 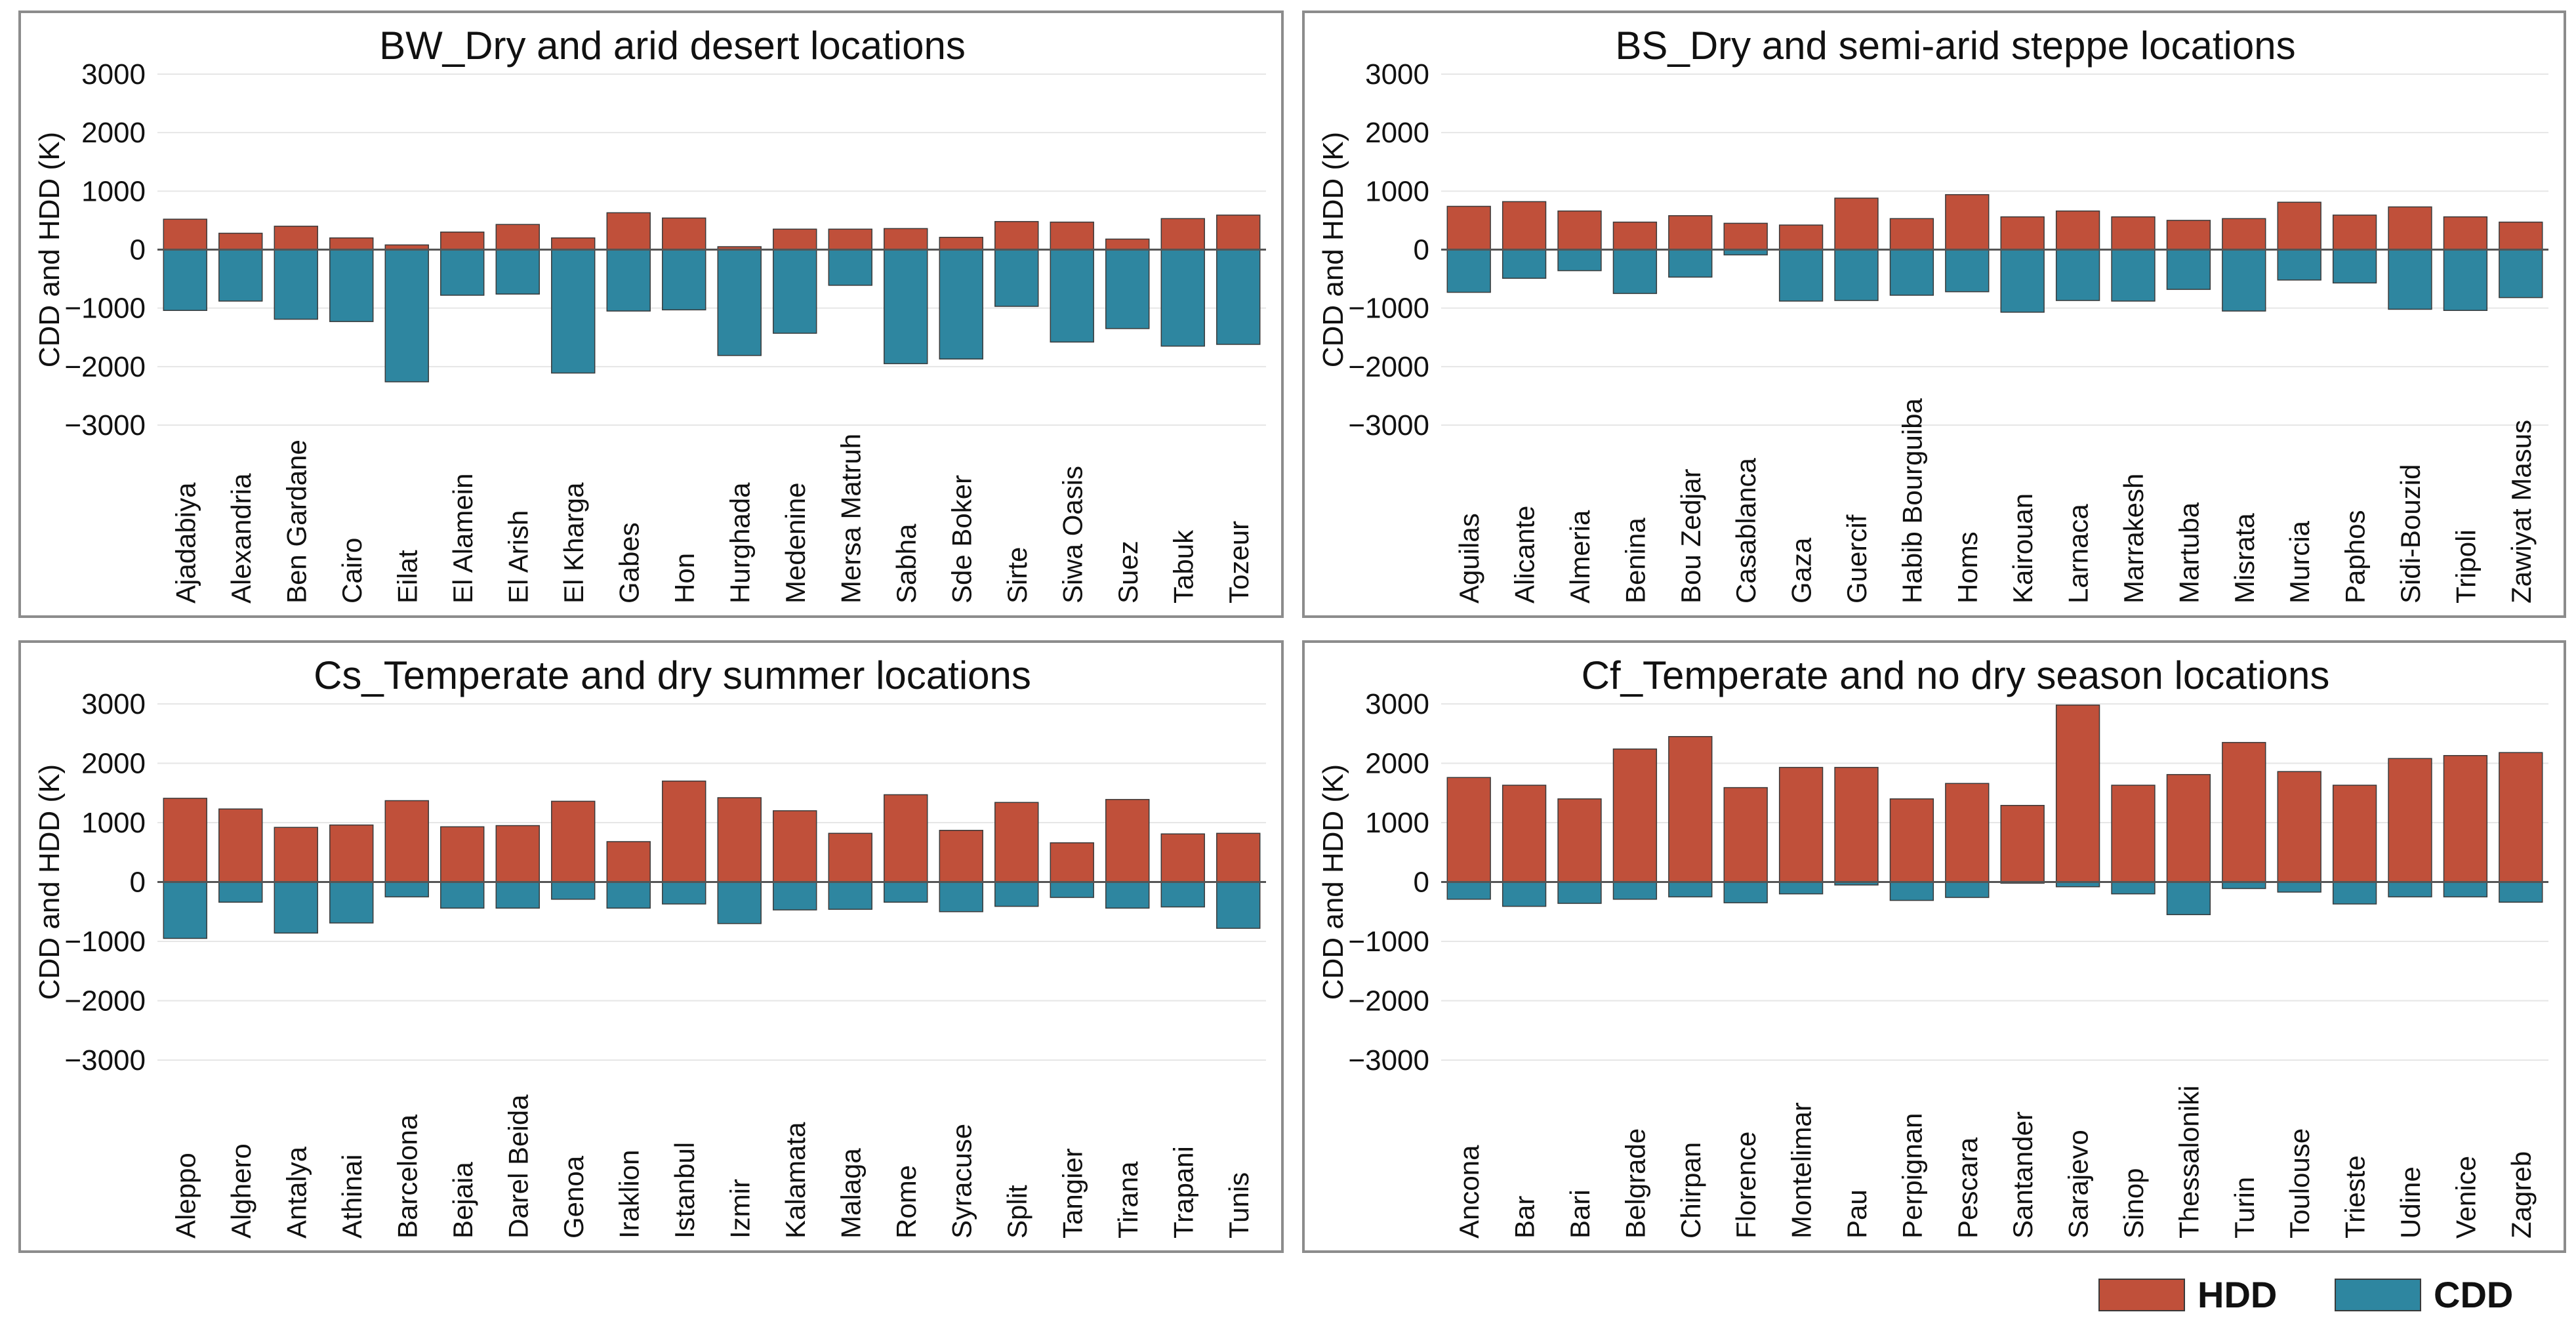 I want to click on x-tick-label: Medenine, so click(x=795, y=543).